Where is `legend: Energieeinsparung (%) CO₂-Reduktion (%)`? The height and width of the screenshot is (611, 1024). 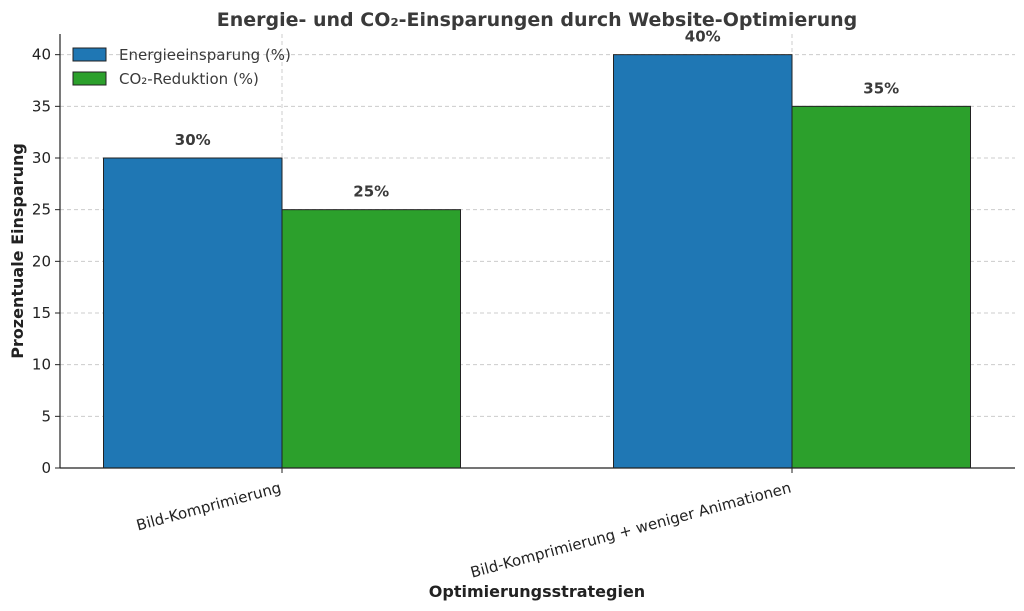 legend: Energieeinsparung (%) CO₂-Reduktion (%) is located at coordinates (181, 67).